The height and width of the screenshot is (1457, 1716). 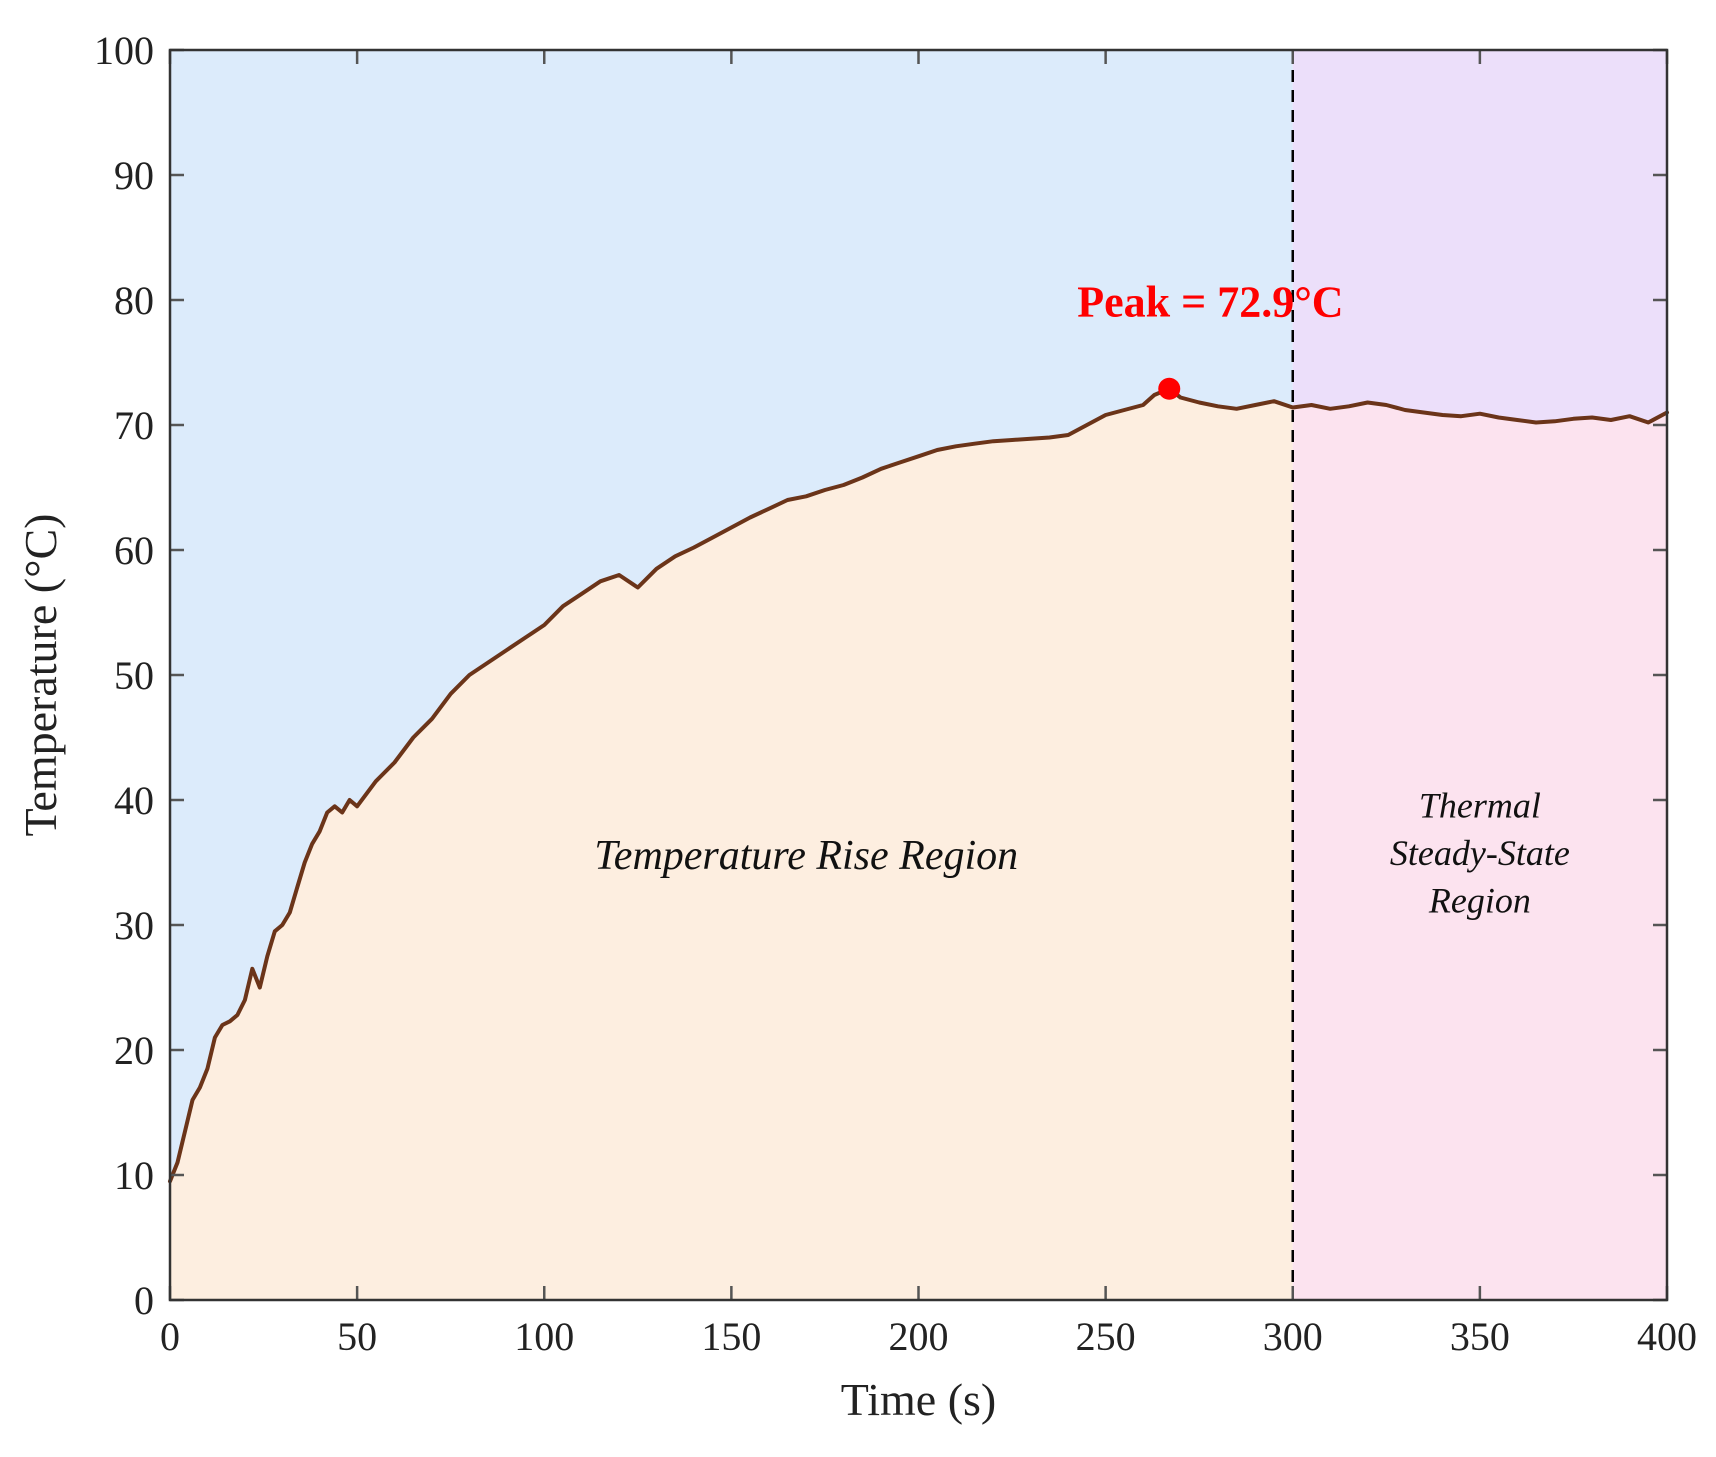 What do you see at coordinates (1169, 388) in the screenshot?
I see `peak-marker` at bounding box center [1169, 388].